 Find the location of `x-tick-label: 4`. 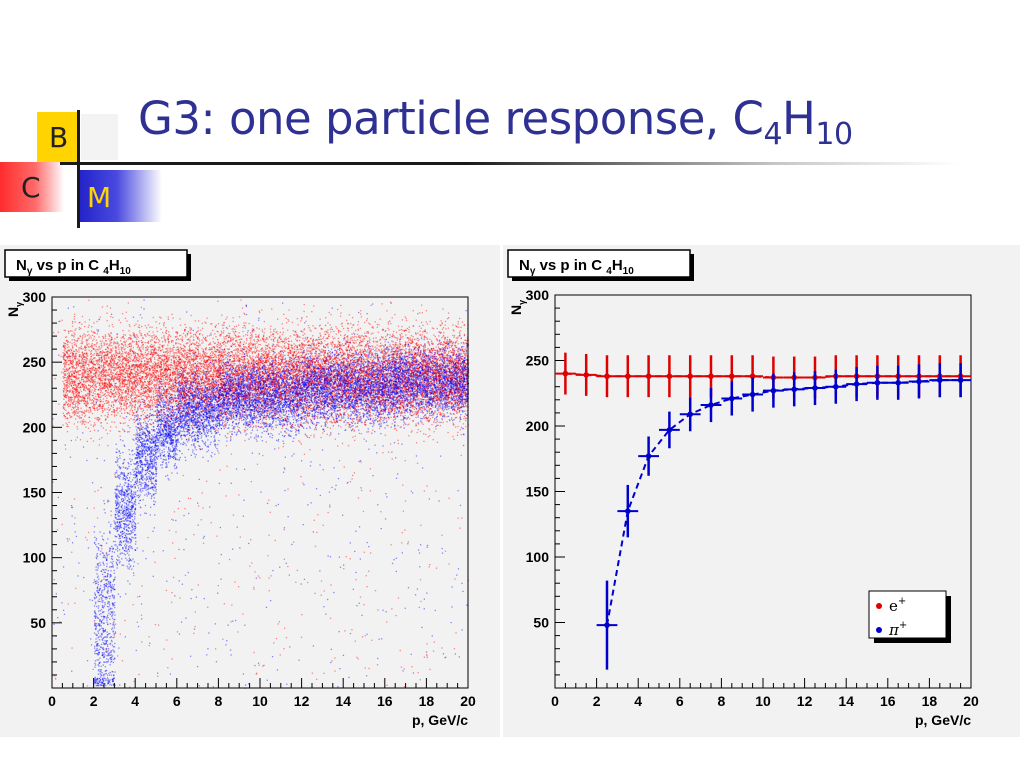

x-tick-label: 4 is located at coordinates (135, 701).